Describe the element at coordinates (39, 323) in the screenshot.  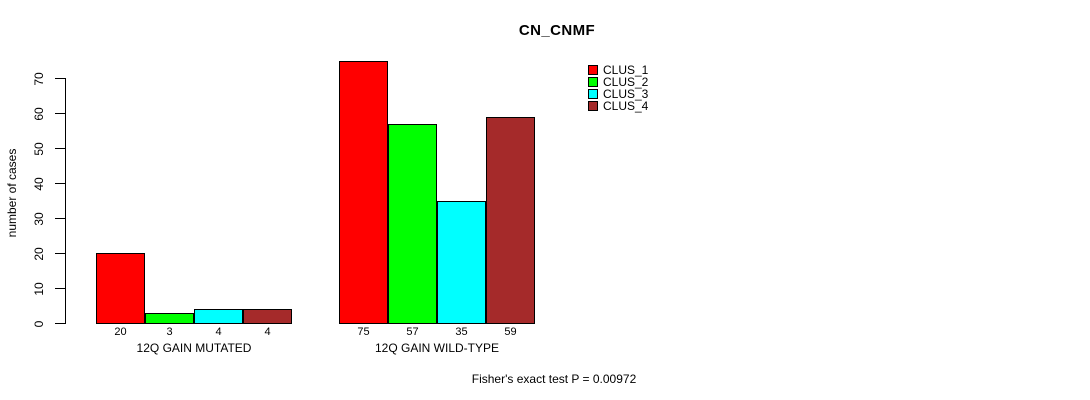
I see `y-axis-tick-label: 0` at that location.